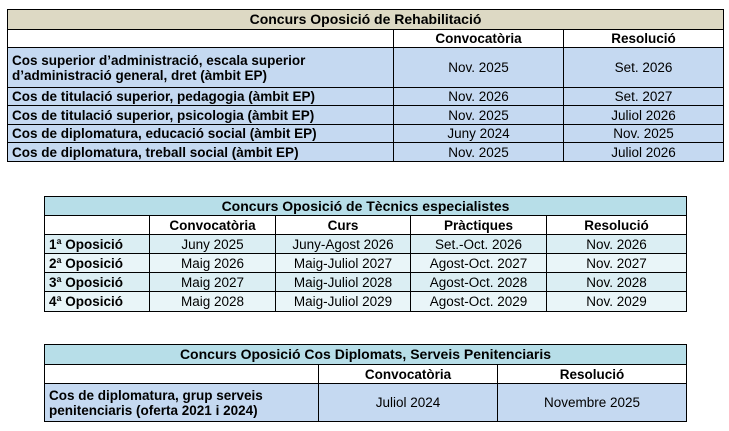 This screenshot has height=431, width=729. Describe the element at coordinates (408, 402) in the screenshot. I see `cell: Juliol 2024` at that location.